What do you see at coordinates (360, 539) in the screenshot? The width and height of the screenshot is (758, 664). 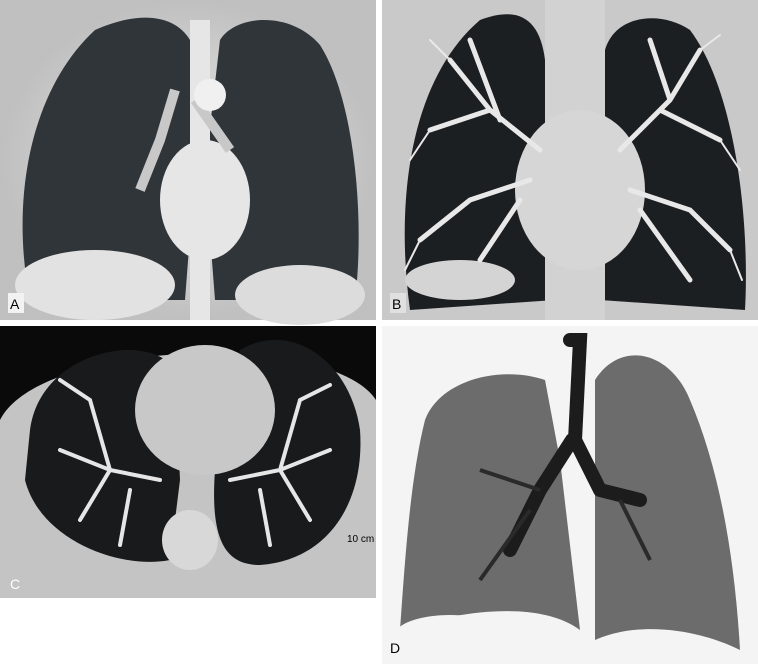 I see `scale-label: 10 cm` at bounding box center [360, 539].